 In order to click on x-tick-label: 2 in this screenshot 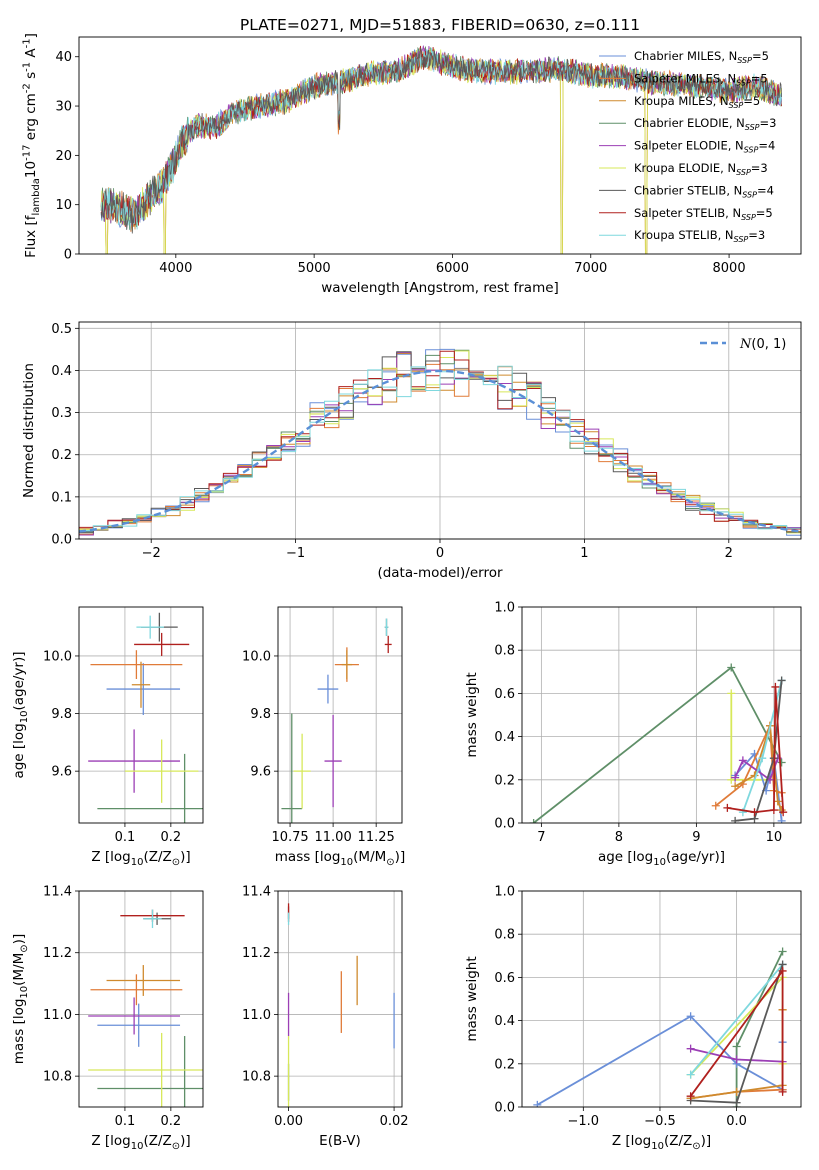, I will do `click(729, 553)`.